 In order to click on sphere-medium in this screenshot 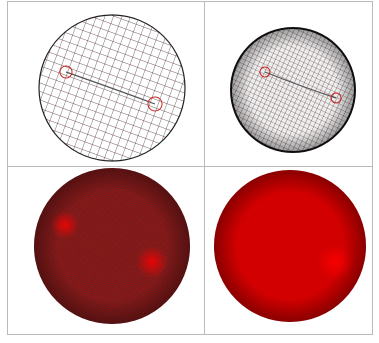, I will do `click(293, 90)`.